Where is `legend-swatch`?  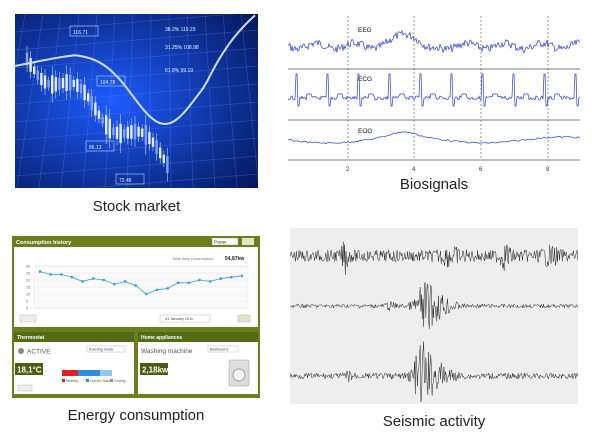 legend-swatch is located at coordinates (63, 380).